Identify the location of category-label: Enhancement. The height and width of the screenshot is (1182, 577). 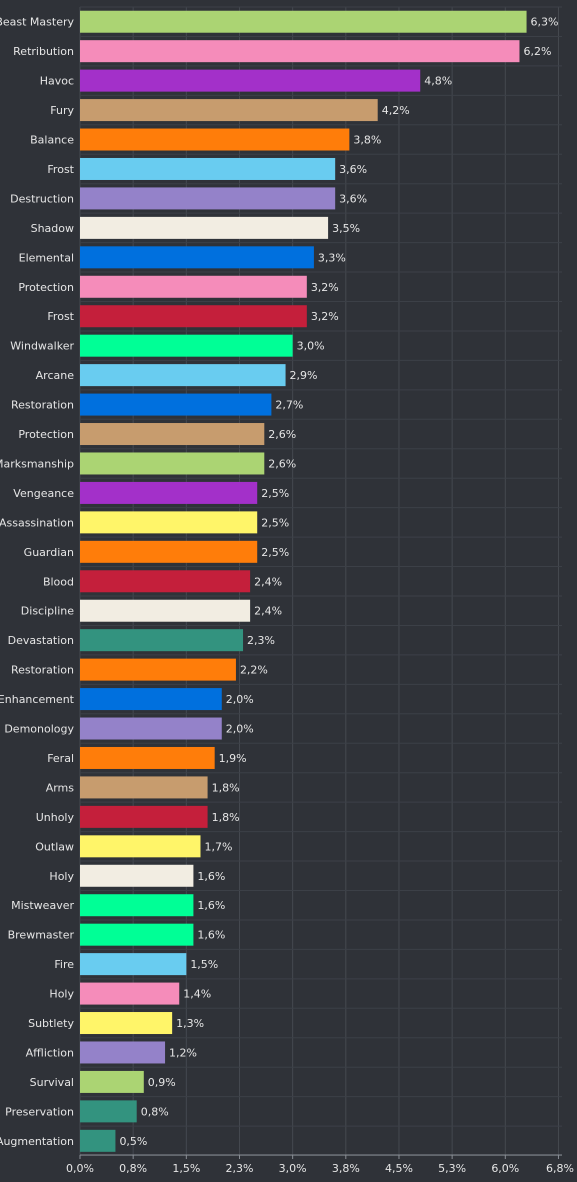
(37, 699).